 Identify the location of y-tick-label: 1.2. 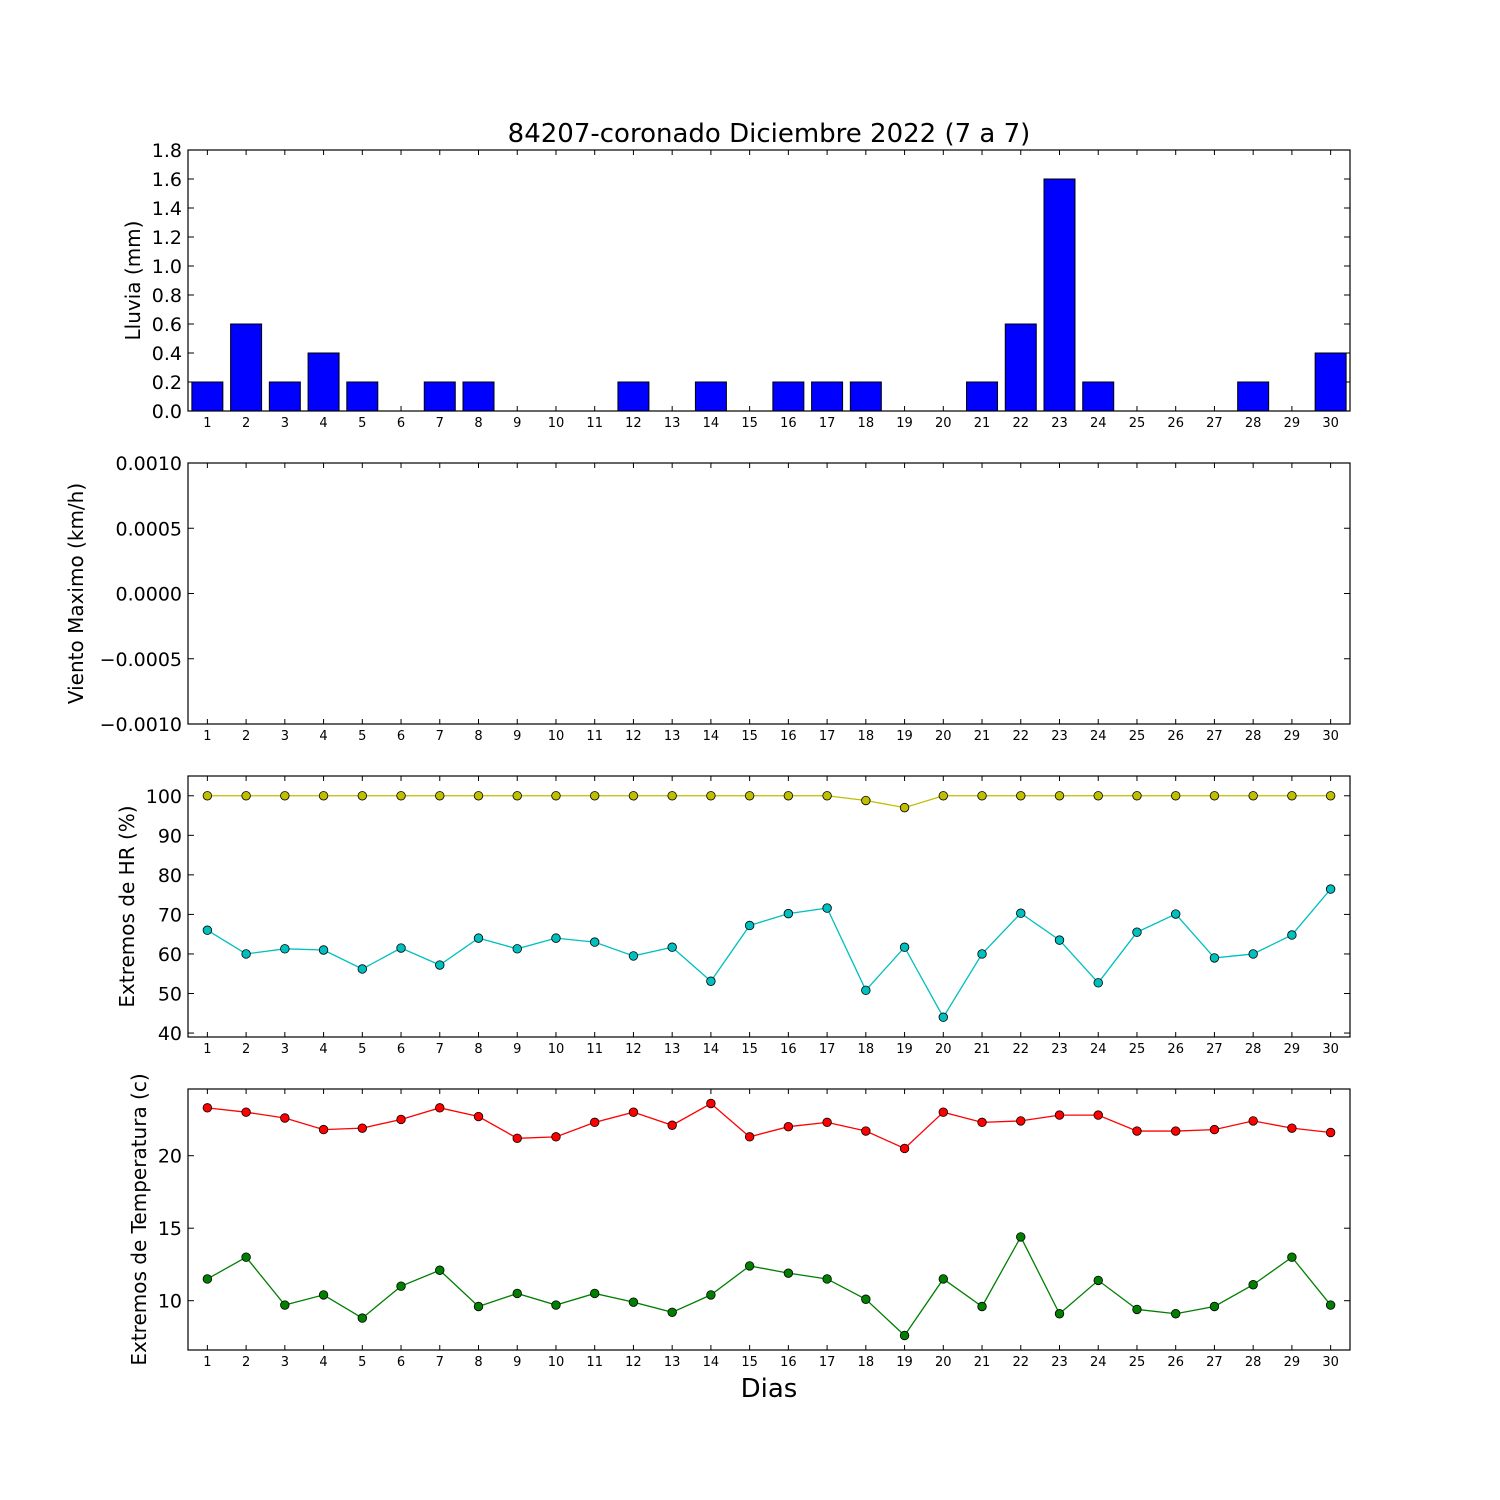
(167, 238).